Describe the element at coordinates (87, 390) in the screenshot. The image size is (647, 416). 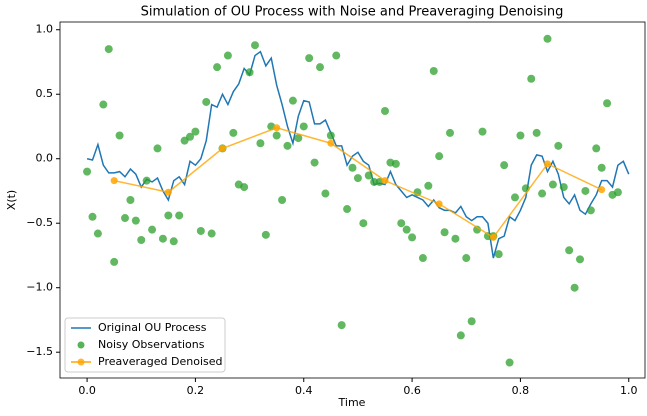
I see `x-tick-label: 0.0` at that location.